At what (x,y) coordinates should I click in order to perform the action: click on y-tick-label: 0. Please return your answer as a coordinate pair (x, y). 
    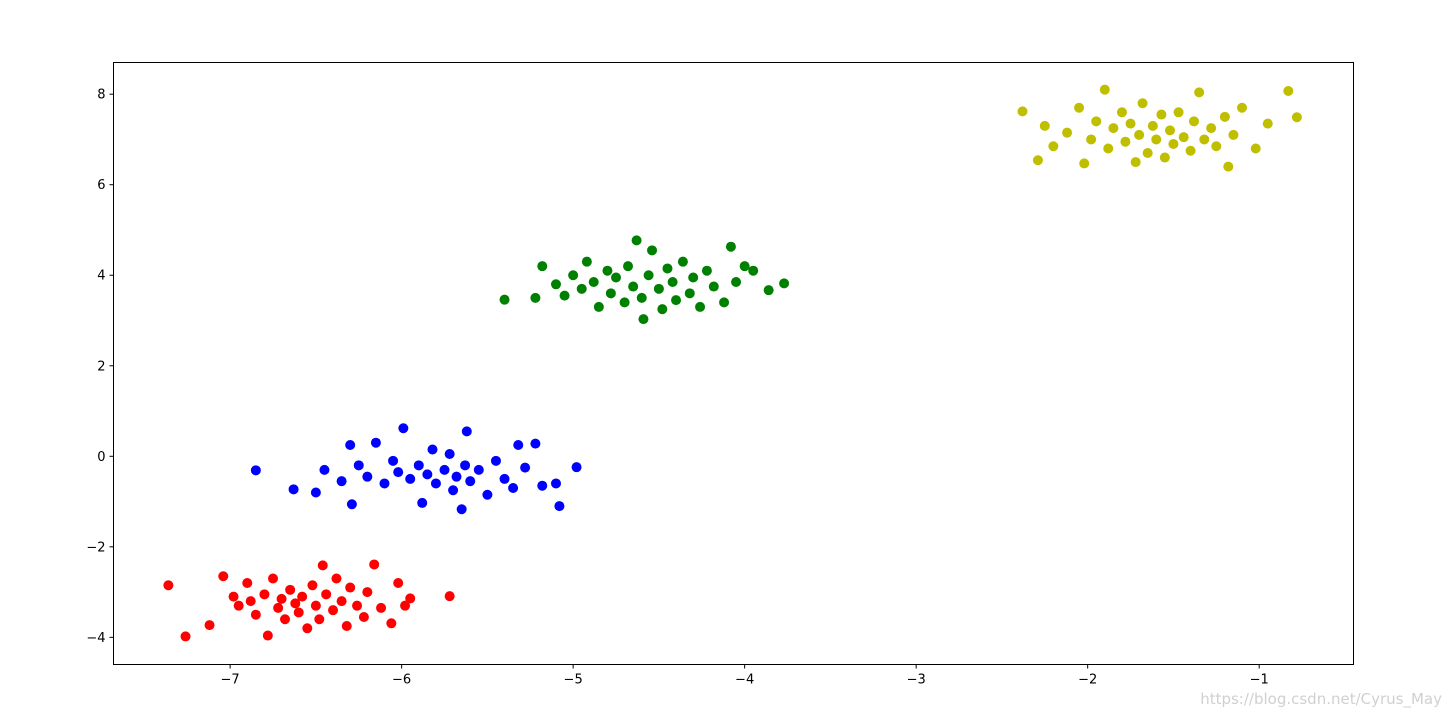
    Looking at the image, I should click on (101, 457).